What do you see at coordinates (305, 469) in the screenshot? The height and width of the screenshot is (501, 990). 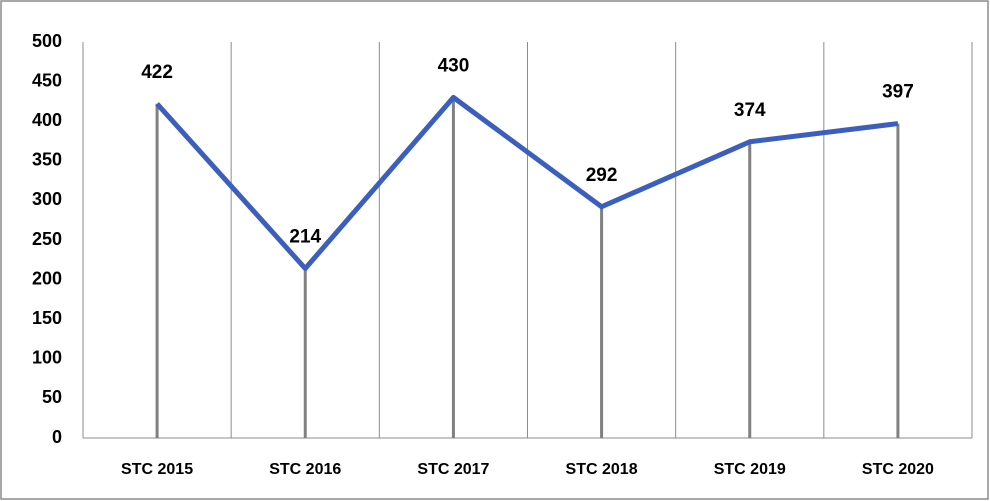 I see `x-tick-label: STC 2016` at bounding box center [305, 469].